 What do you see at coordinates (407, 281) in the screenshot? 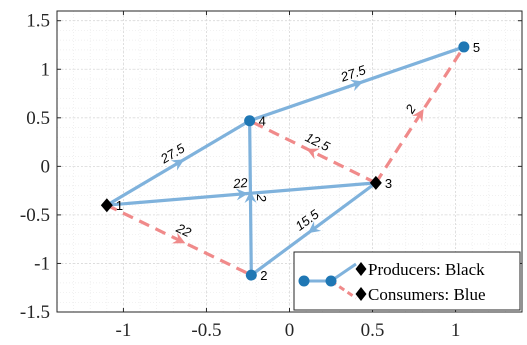
I see `legend: Producers: Black Consumers: Blue` at bounding box center [407, 281].